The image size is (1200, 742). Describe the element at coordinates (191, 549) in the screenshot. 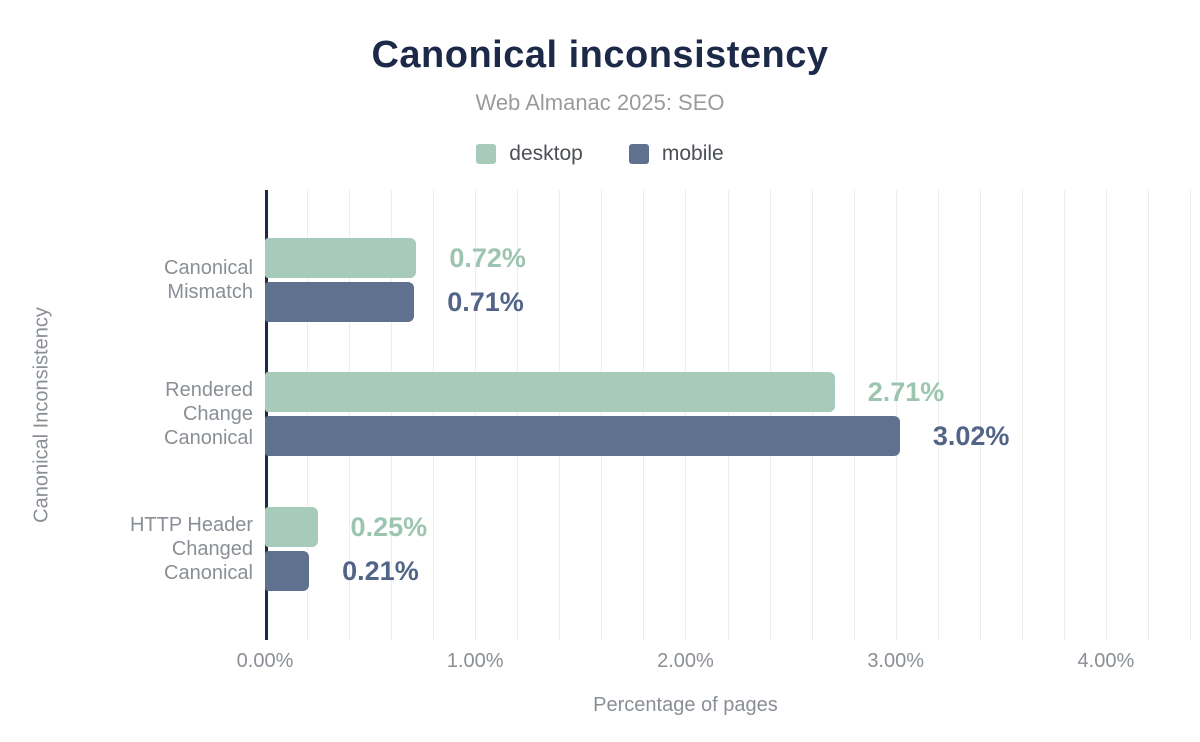

I see `category-label-3: HTTP Header Changed Canonical` at that location.